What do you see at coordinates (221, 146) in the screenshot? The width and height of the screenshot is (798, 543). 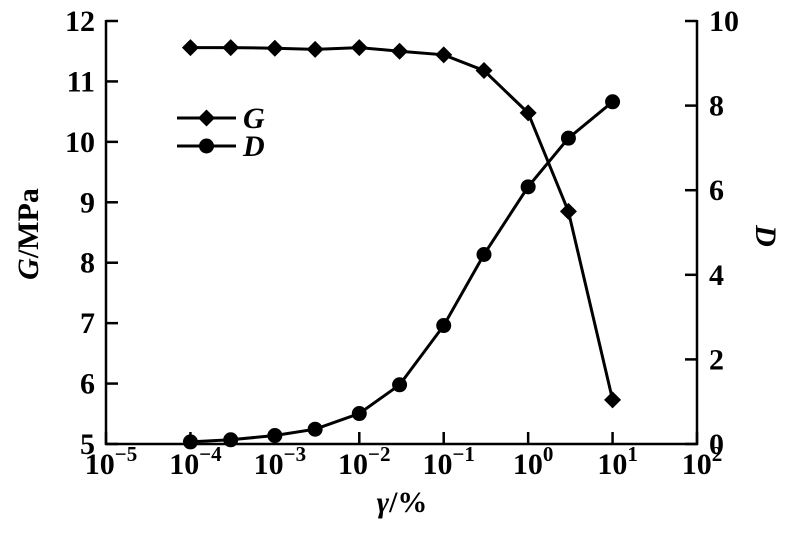 I see `legend-entry-D: D` at bounding box center [221, 146].